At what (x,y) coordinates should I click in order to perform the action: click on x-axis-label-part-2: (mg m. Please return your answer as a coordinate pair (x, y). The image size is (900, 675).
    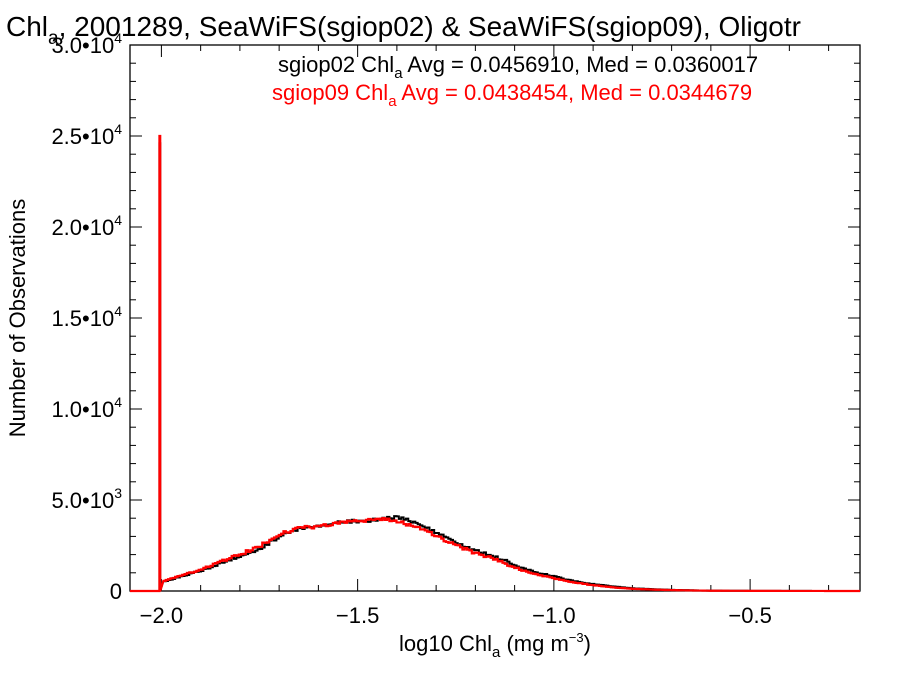
    Looking at the image, I should click on (534, 643).